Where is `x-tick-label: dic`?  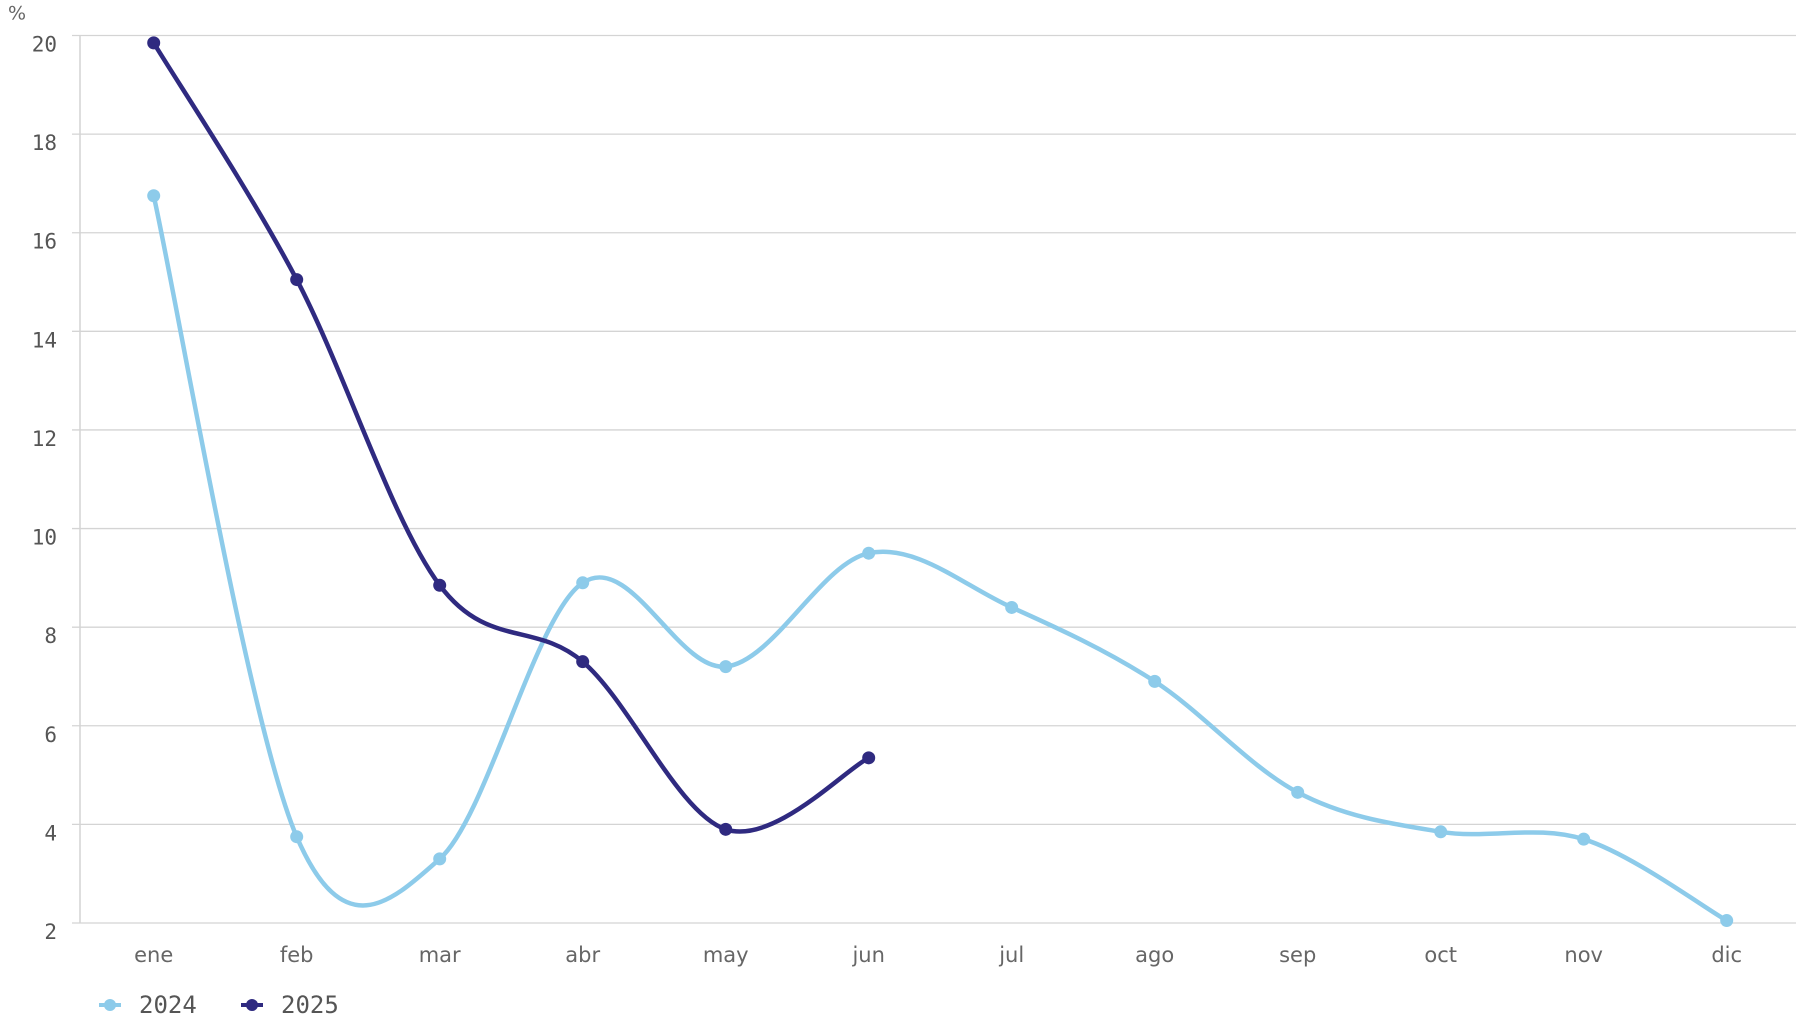
x-tick-label: dic is located at coordinates (1726, 955).